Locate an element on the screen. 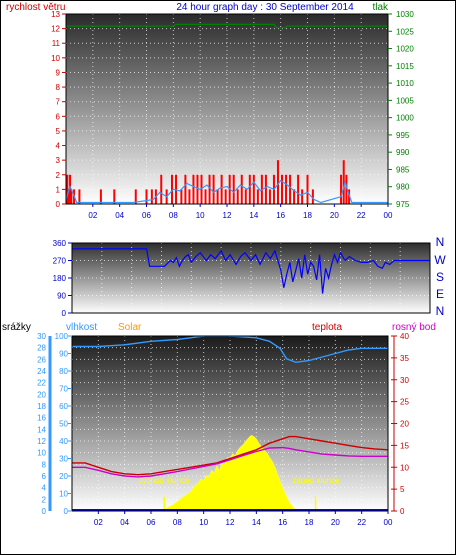 Image resolution: width=456 pixels, height=555 pixels. compass-label-w: W is located at coordinates (440, 260).